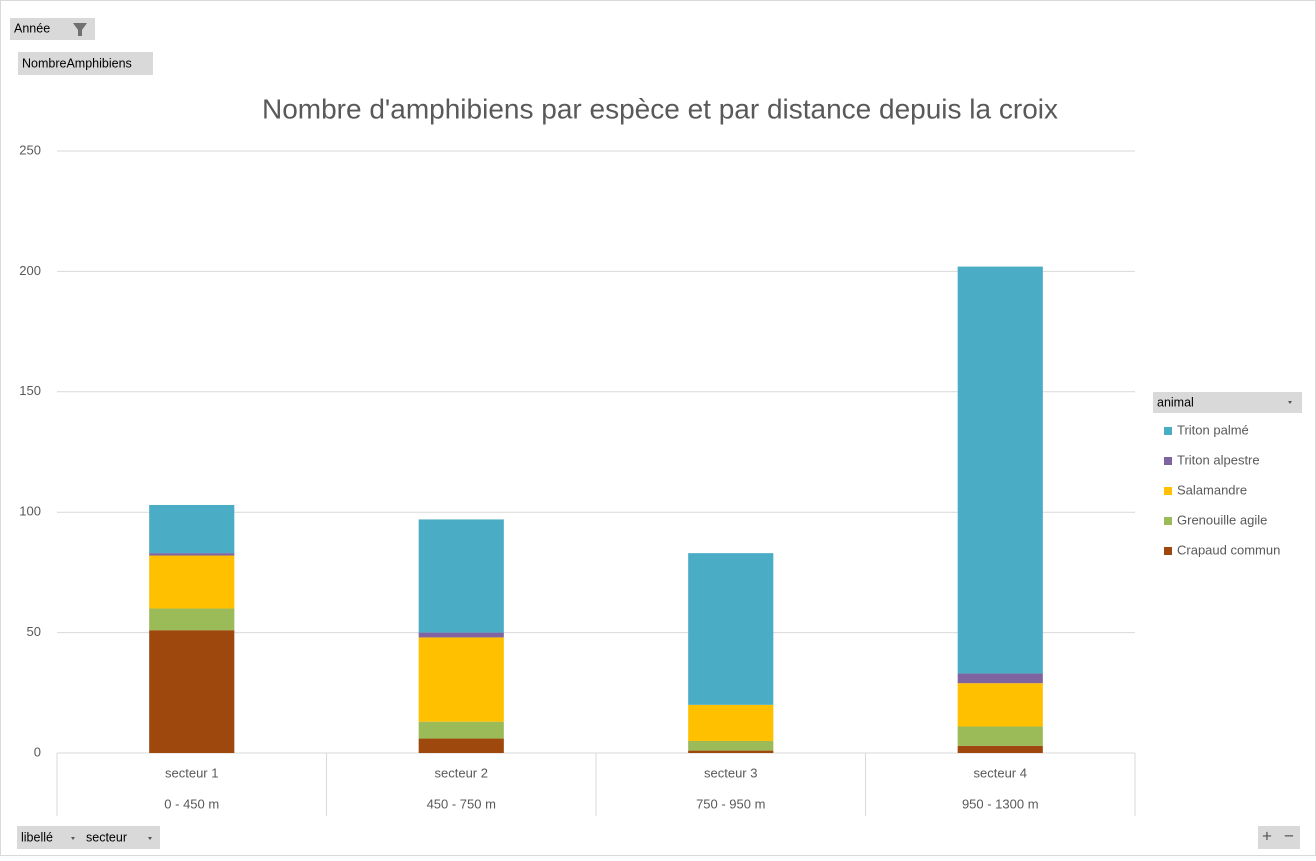 This screenshot has height=861, width=1316. Describe the element at coordinates (1000, 772) in the screenshot. I see `x-tick-label: secteur 4` at that location.